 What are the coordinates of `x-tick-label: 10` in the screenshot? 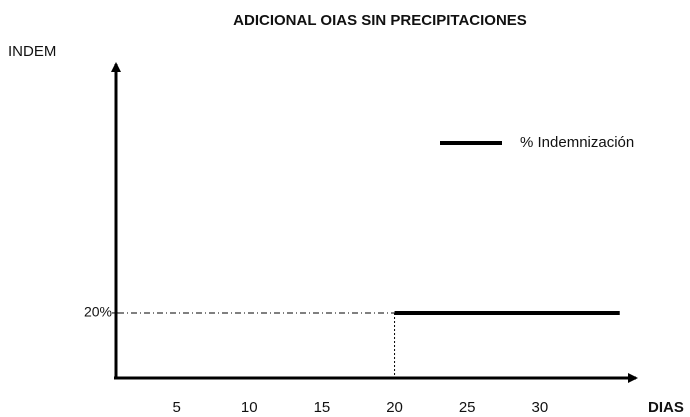 It's located at (249, 407).